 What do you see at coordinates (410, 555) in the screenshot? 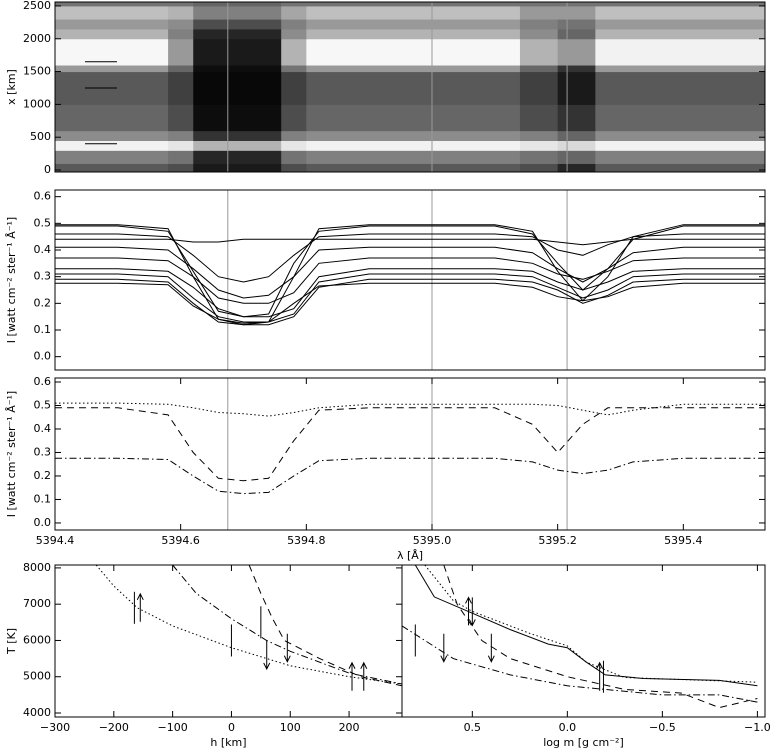
I see `x-axis-label: λ [Å]` at bounding box center [410, 555].